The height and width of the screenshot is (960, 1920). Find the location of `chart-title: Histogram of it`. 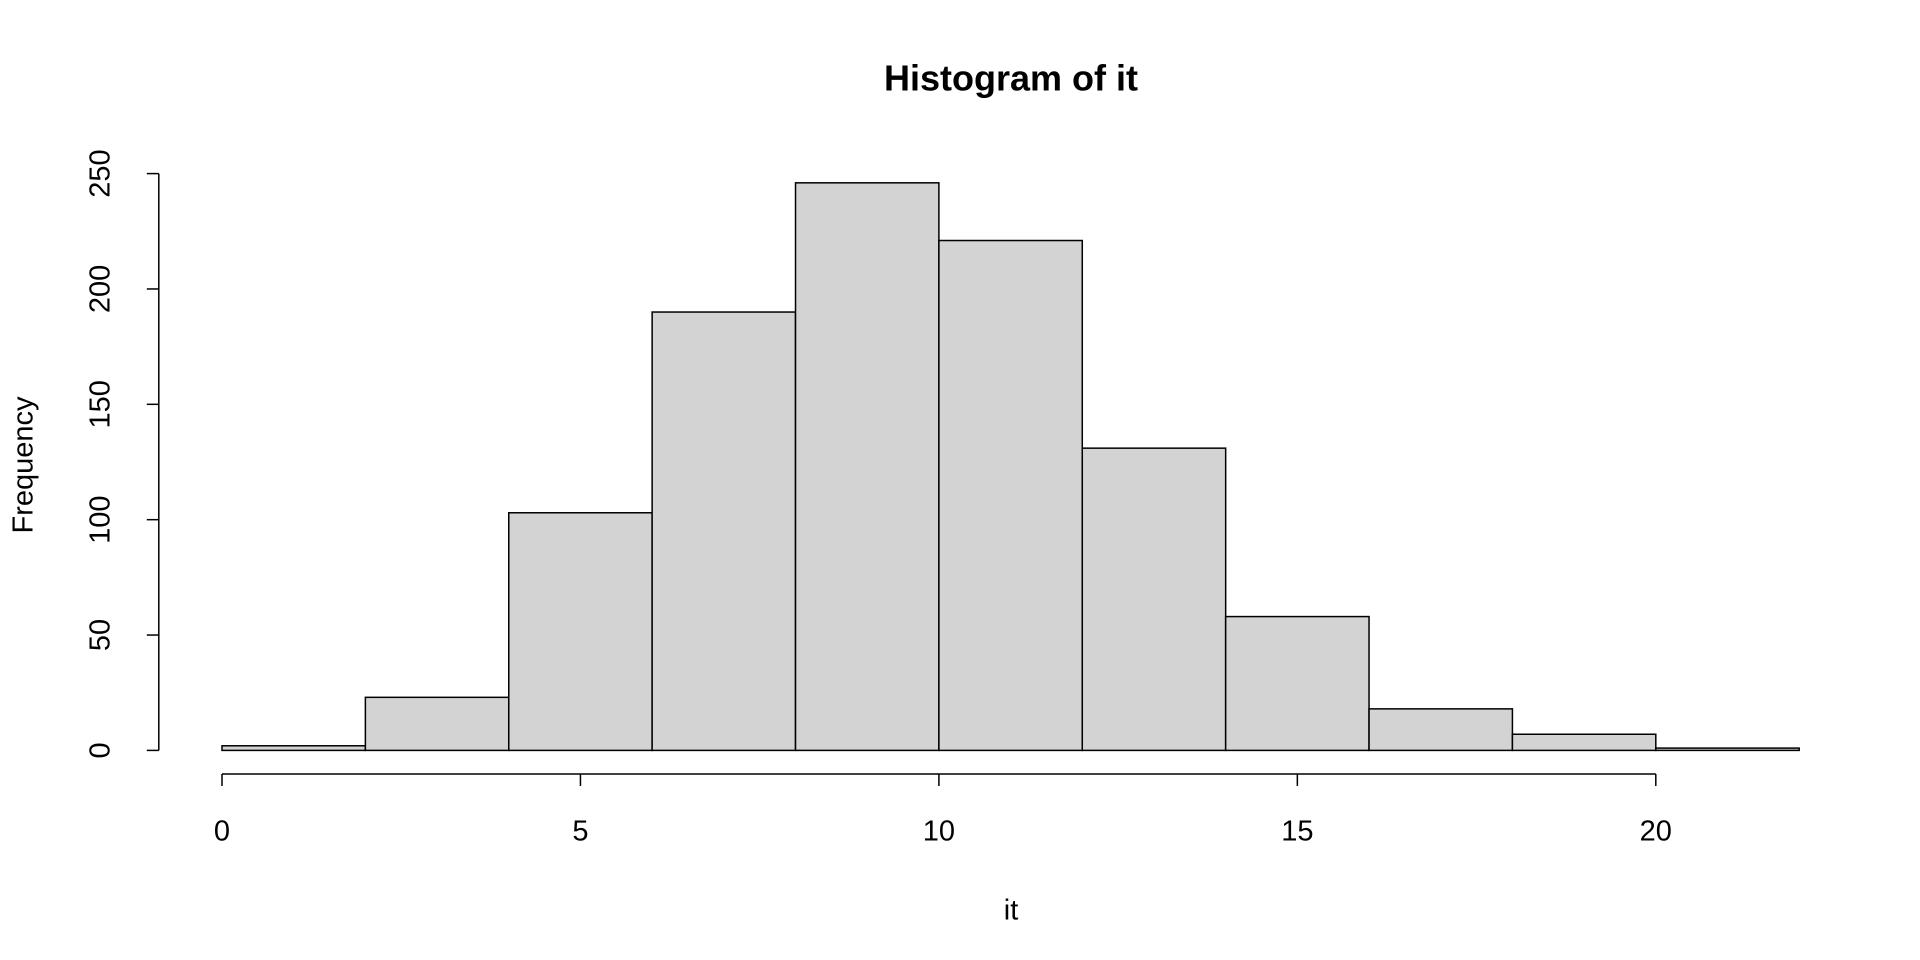

chart-title: Histogram of it is located at coordinates (1011, 78).